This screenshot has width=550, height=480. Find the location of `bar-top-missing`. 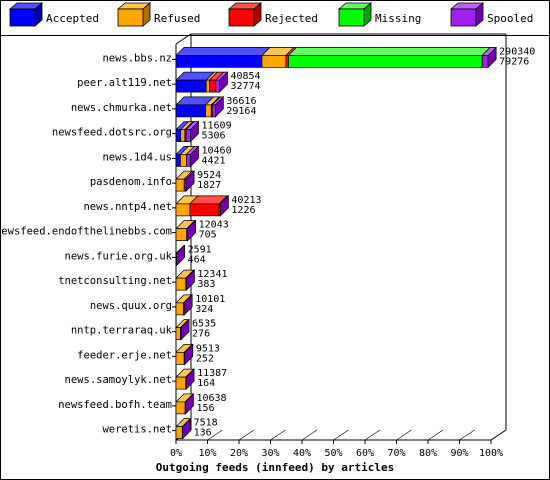

bar-top-missing is located at coordinates (389, 51).